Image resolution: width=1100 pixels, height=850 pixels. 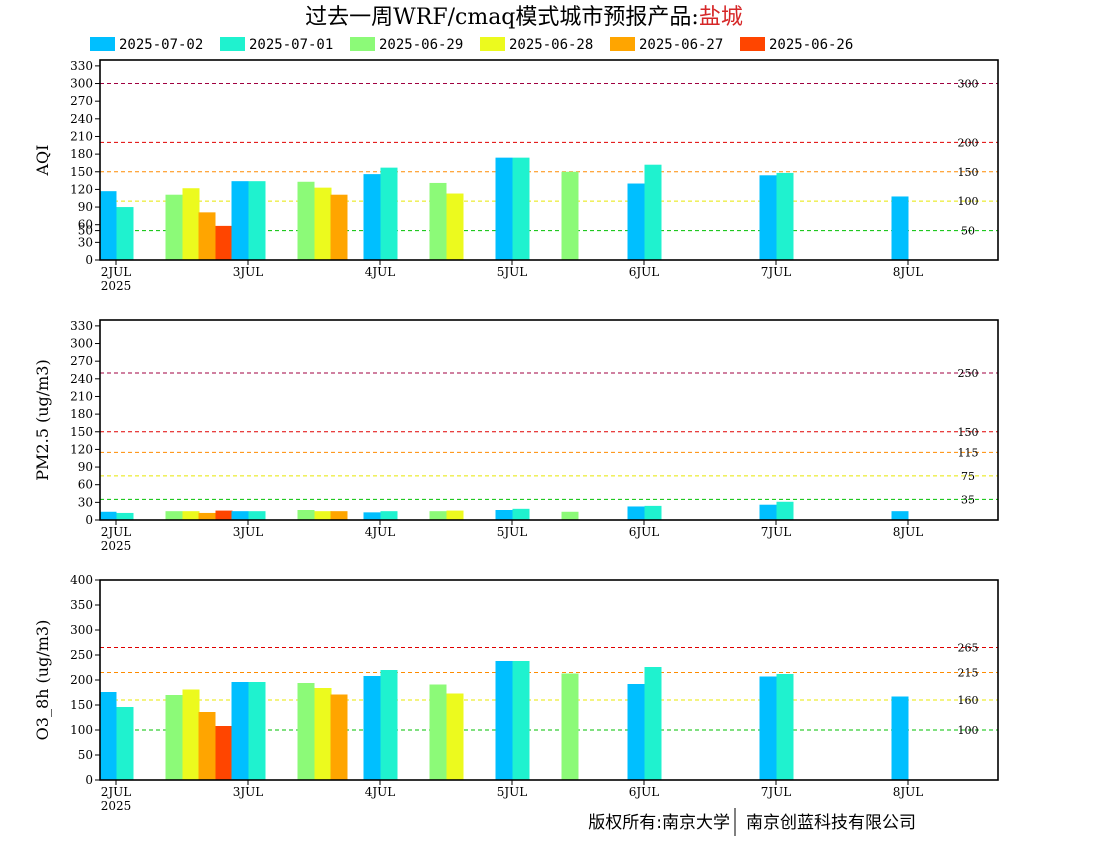 I want to click on legend-label-2025-06-28: 2025-06-28, so click(x=551, y=45).